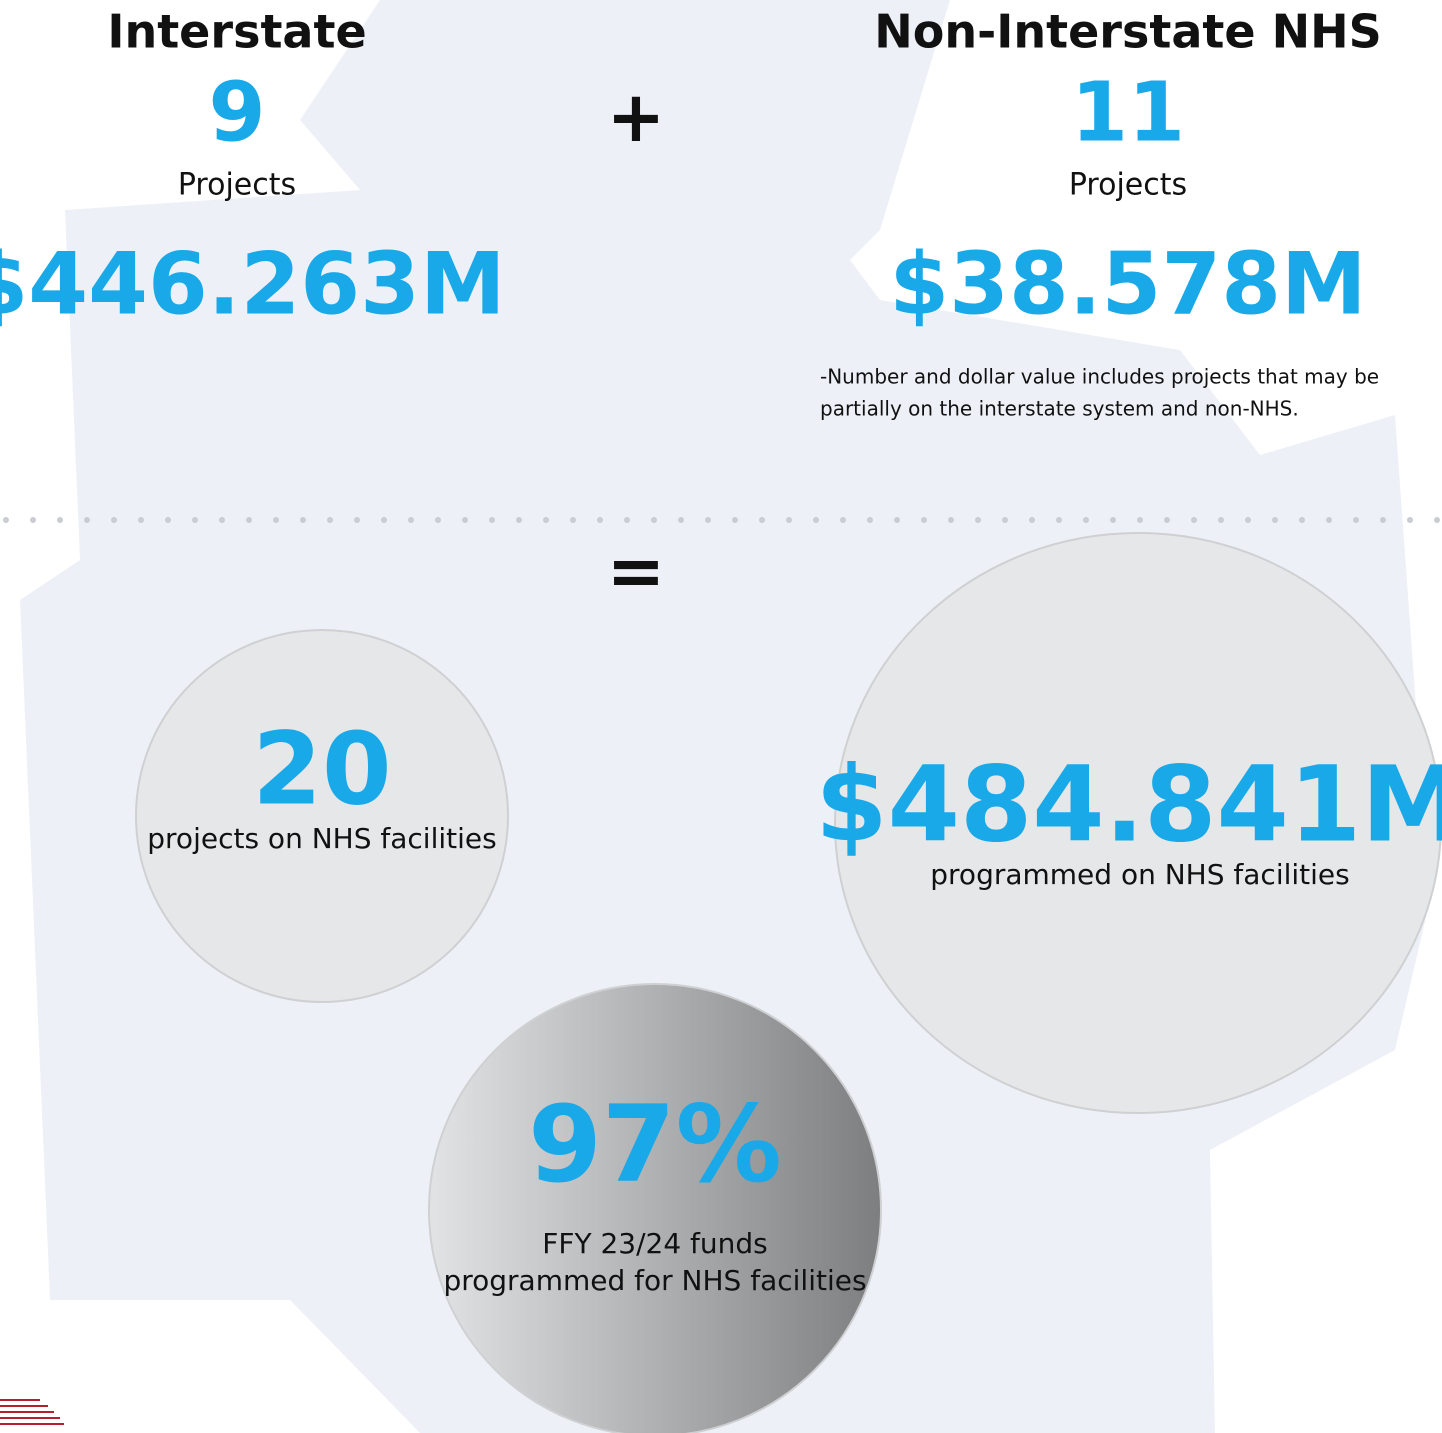  I want to click on equals: =, so click(636, 571).